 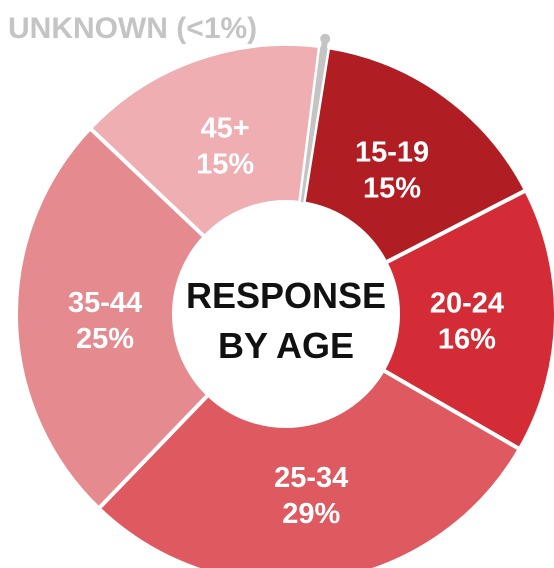 I want to click on slice-percent-15-19: 15%, so click(x=392, y=188).